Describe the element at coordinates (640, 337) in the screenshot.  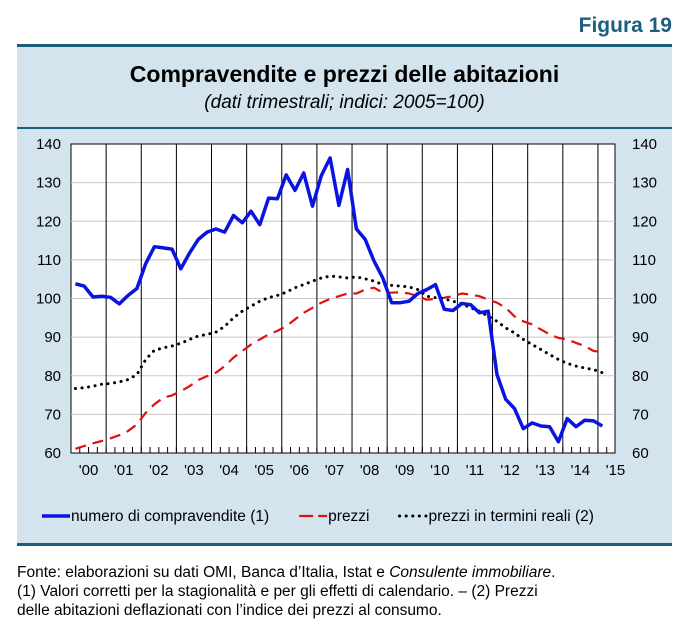
I see `y-tick-label-right: 90` at that location.